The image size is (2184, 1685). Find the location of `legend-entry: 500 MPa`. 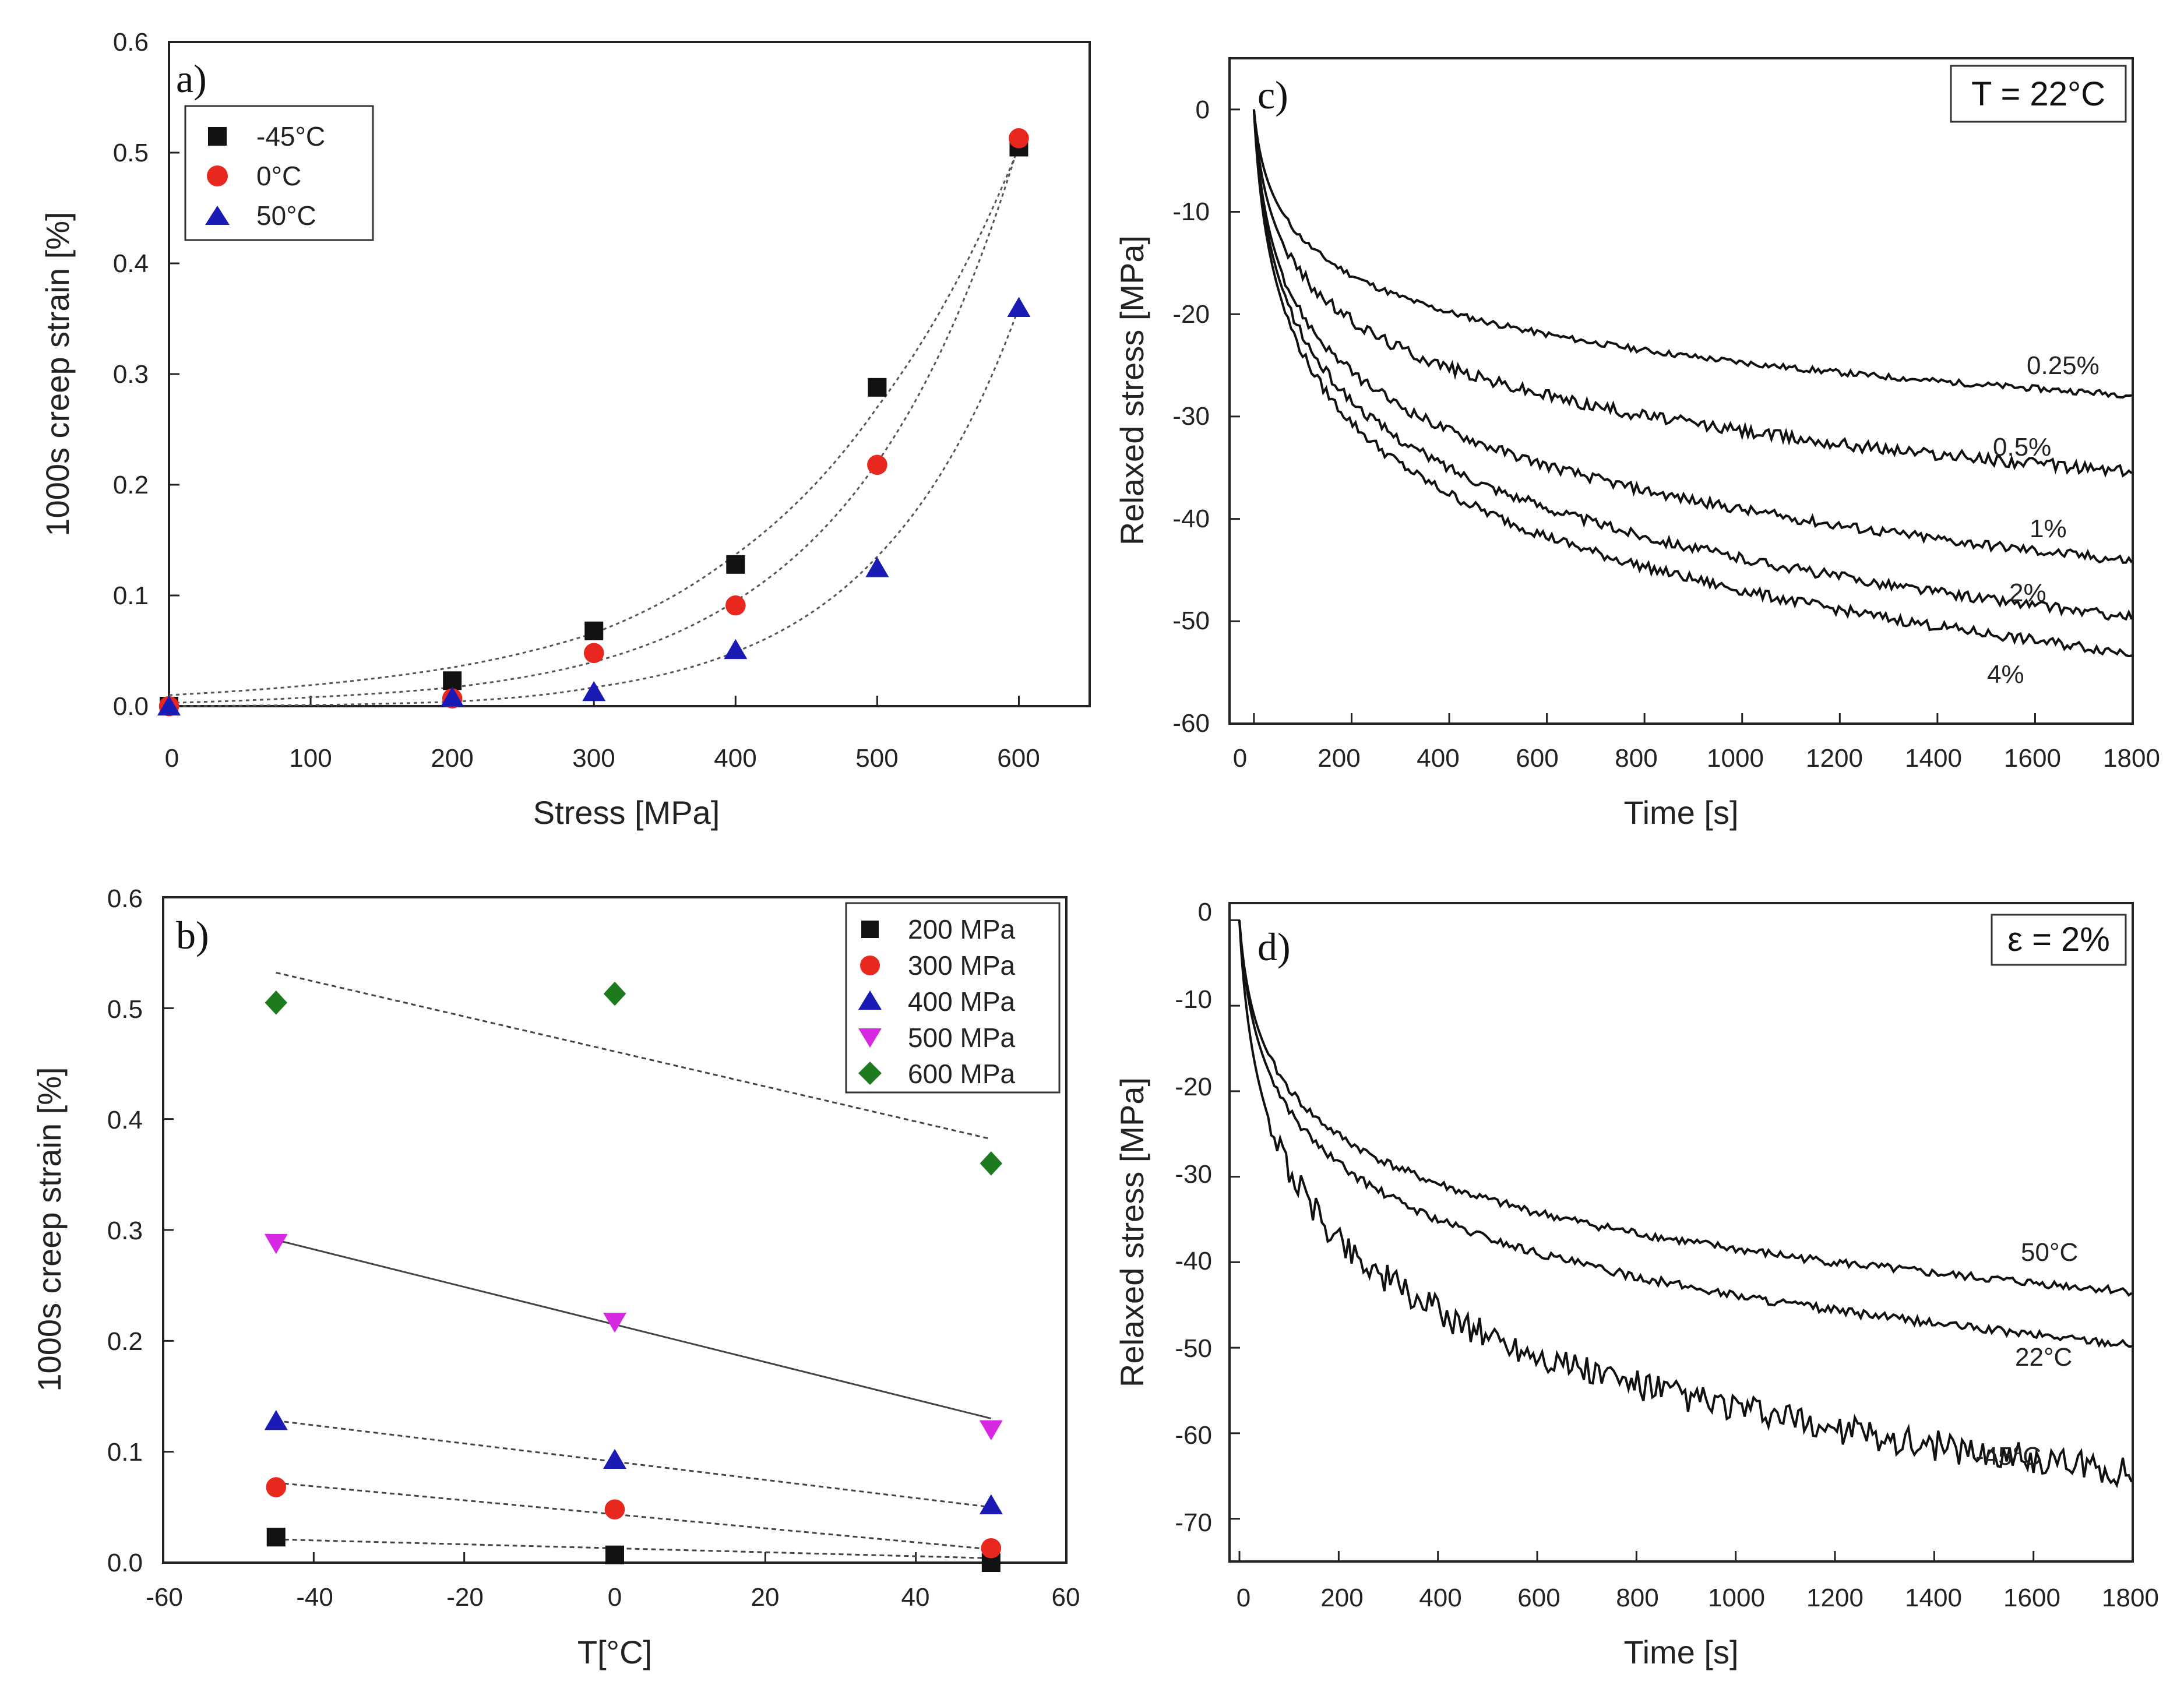

legend-entry: 500 MPa is located at coordinates (962, 1038).